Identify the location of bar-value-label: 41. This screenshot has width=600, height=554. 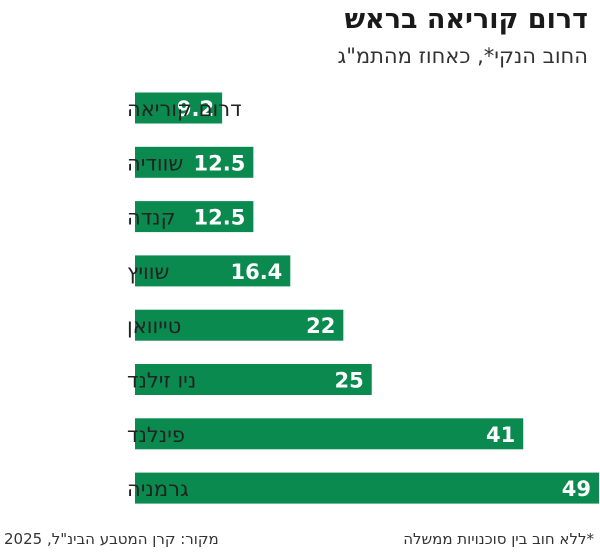
(500, 435).